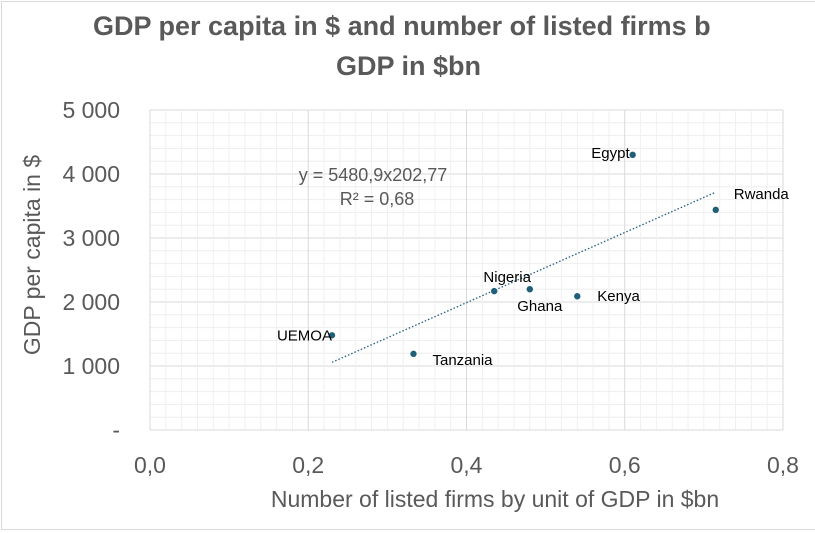 This screenshot has width=815, height=533. Describe the element at coordinates (494, 291) in the screenshot. I see `data-point-nigeria` at that location.